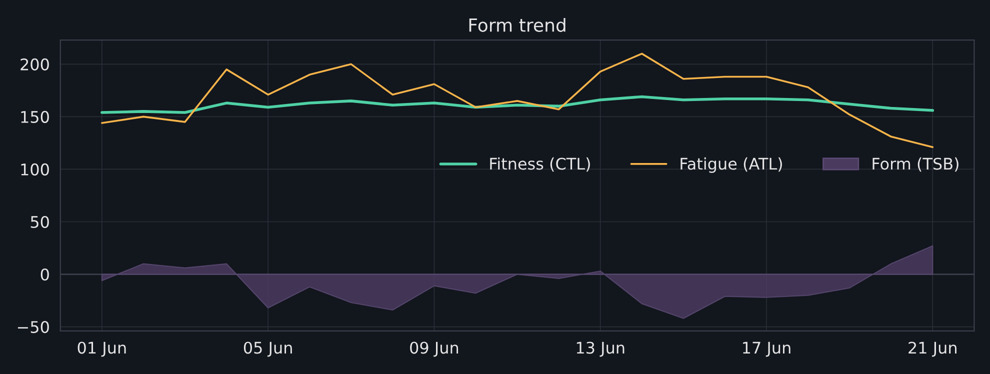  I want to click on x-tick-label: 21 Jun, so click(932, 349).